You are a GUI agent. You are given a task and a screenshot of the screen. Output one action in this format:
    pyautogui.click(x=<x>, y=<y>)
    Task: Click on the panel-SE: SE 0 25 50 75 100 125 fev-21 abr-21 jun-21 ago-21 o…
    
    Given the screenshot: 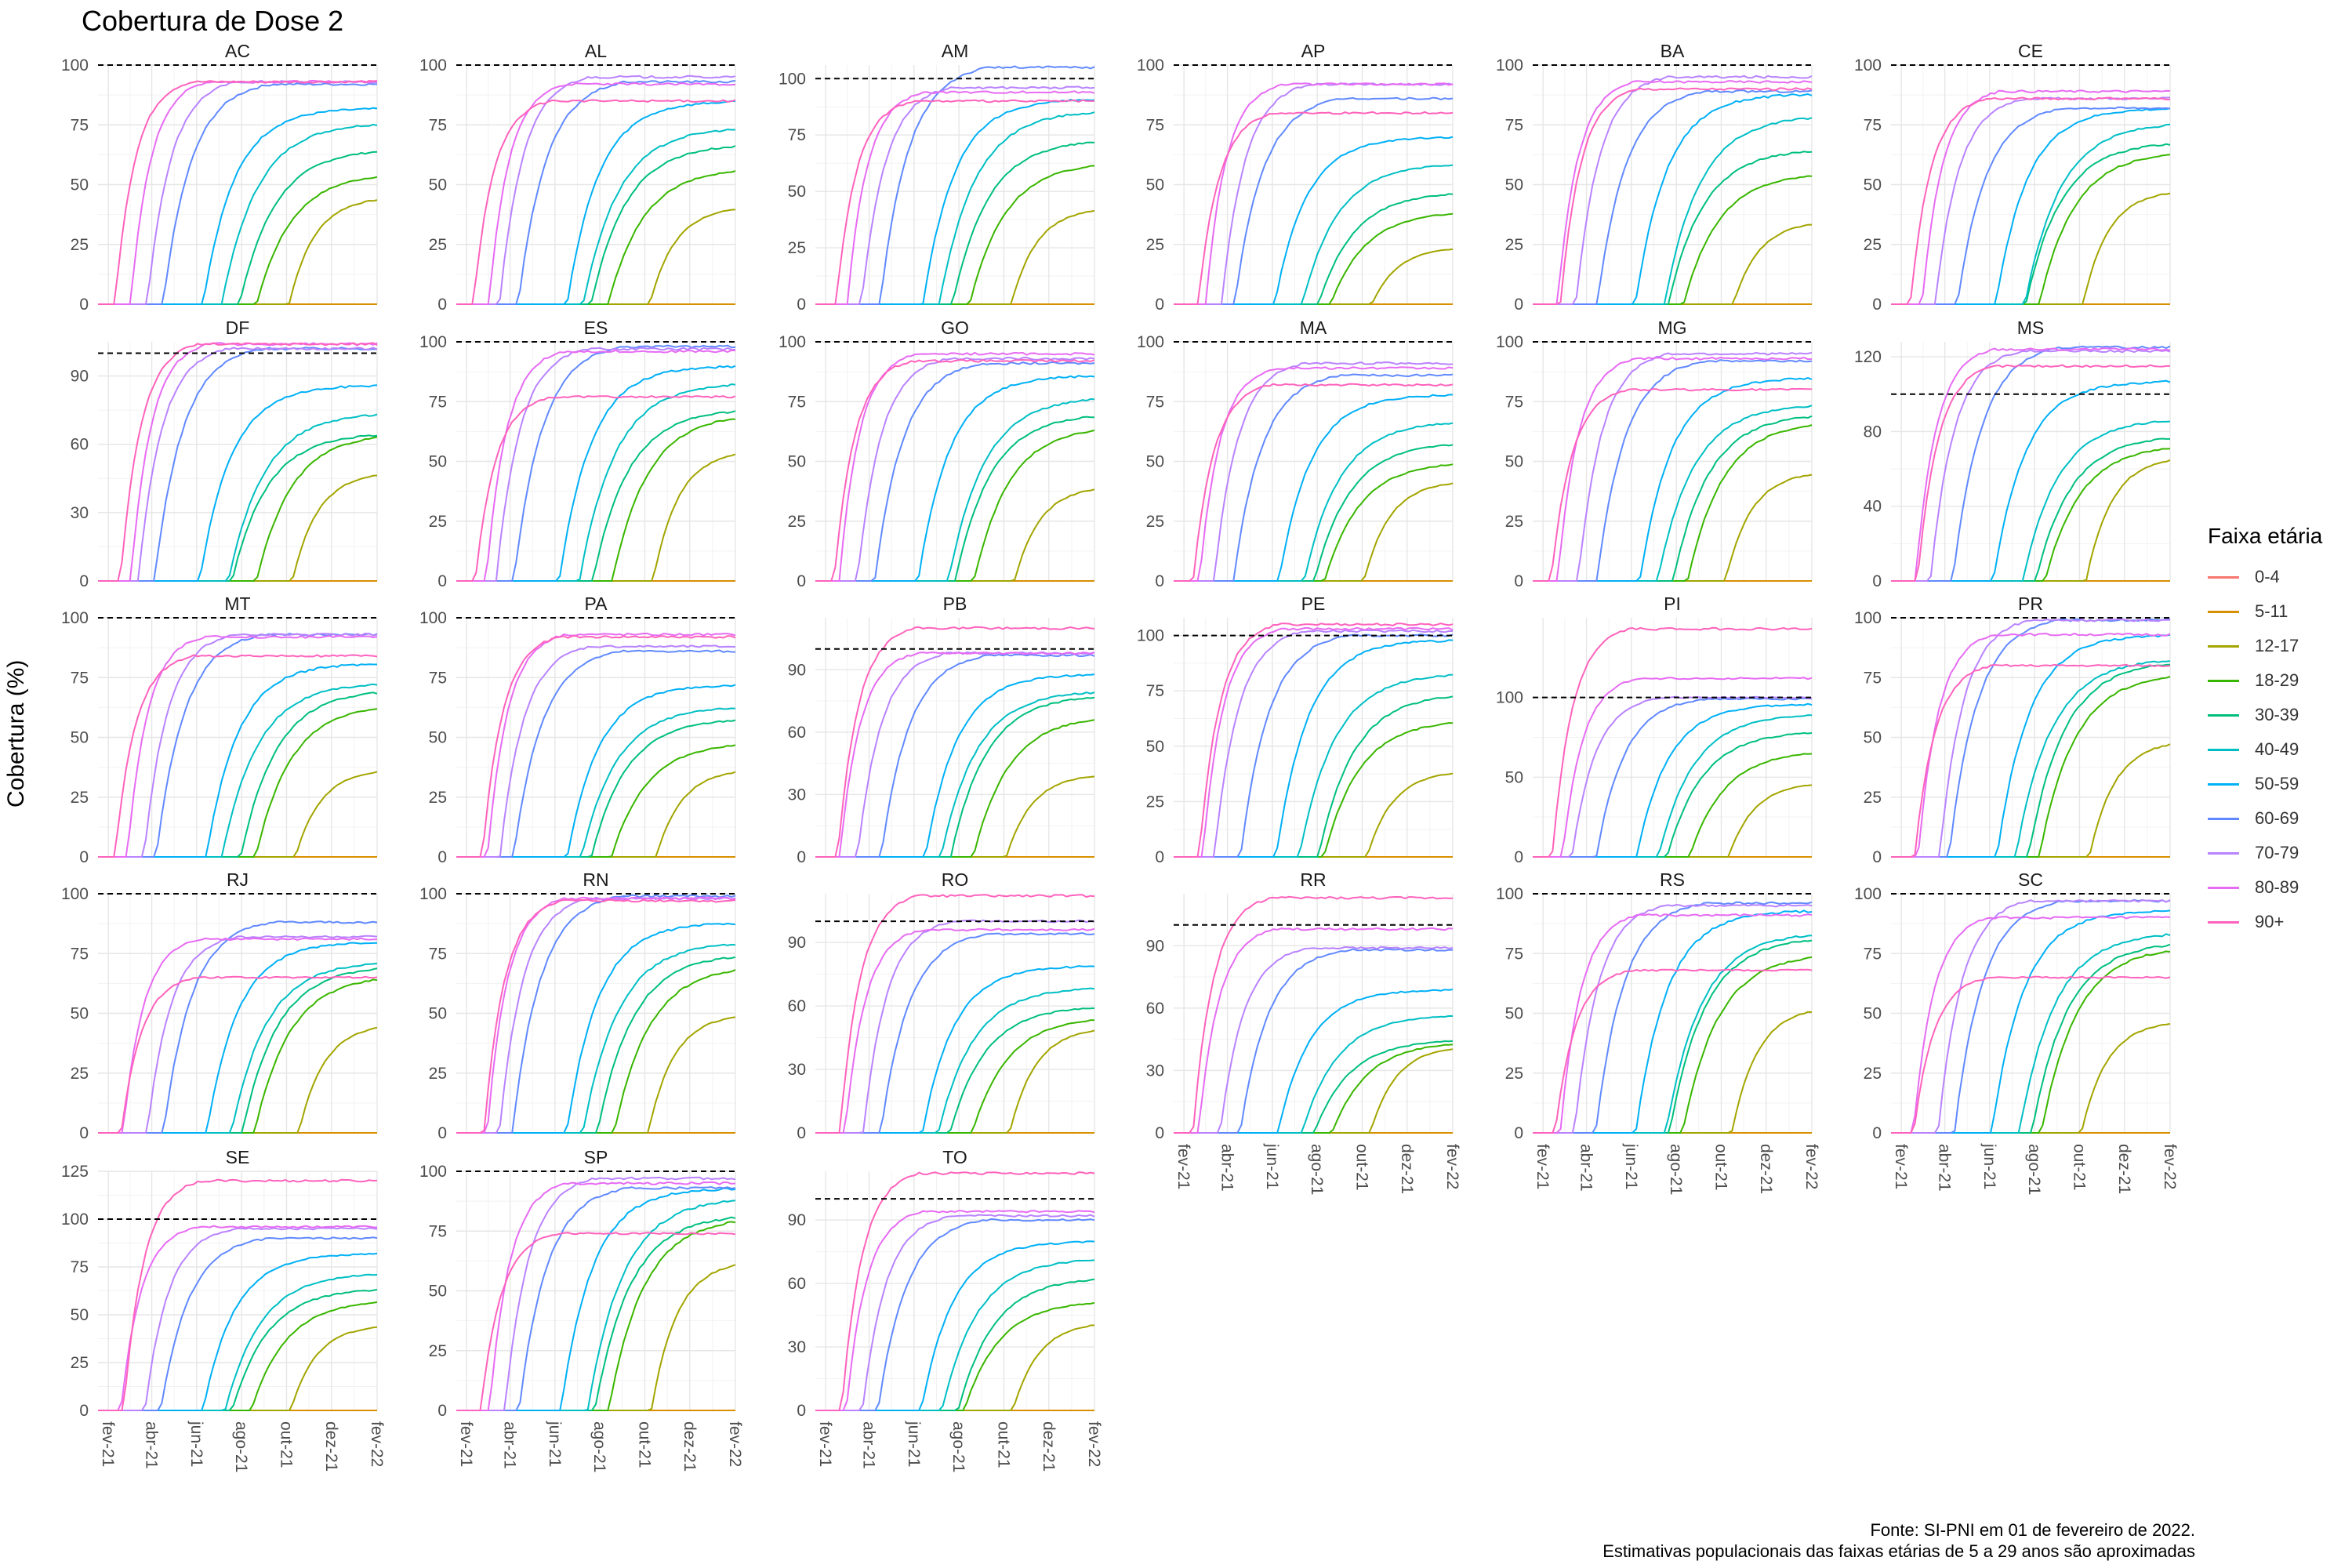 What is the action you would take?
    pyautogui.click(x=223, y=1309)
    